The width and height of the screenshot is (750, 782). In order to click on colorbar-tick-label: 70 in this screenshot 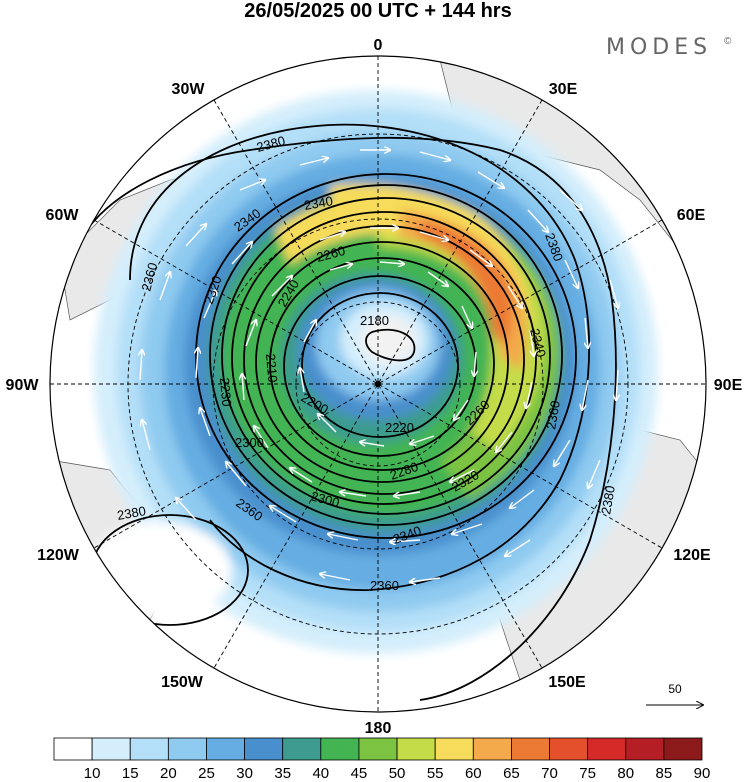, I will do `click(549, 773)`.